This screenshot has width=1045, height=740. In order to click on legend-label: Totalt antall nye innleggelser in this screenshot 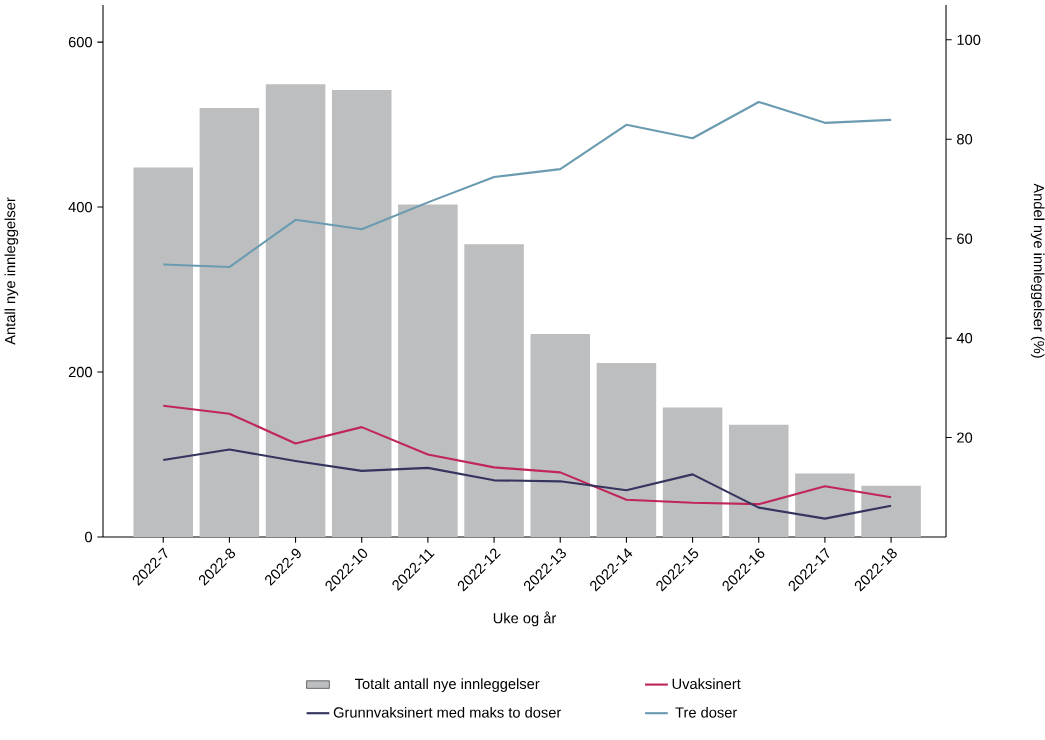, I will do `click(447, 685)`.